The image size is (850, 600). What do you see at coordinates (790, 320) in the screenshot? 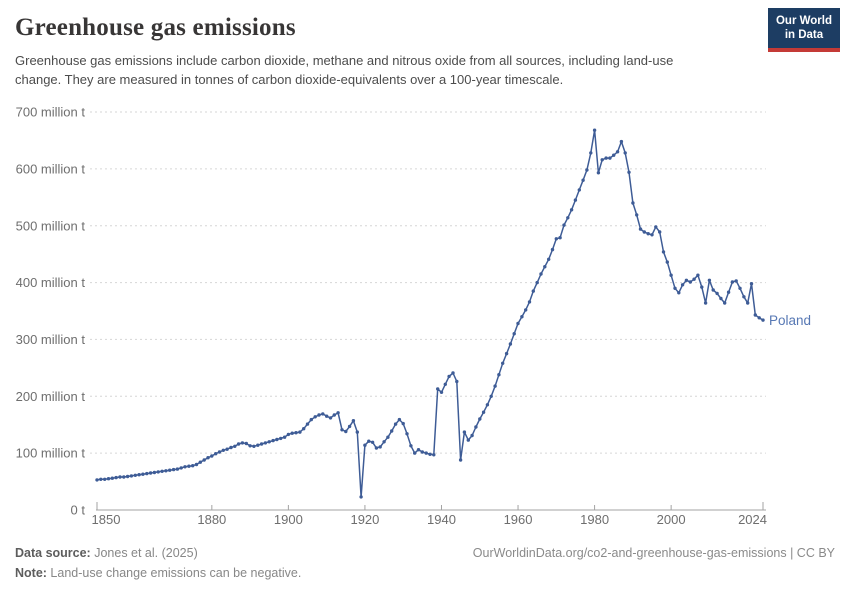
I see `series-label-poland: Poland` at bounding box center [790, 320].